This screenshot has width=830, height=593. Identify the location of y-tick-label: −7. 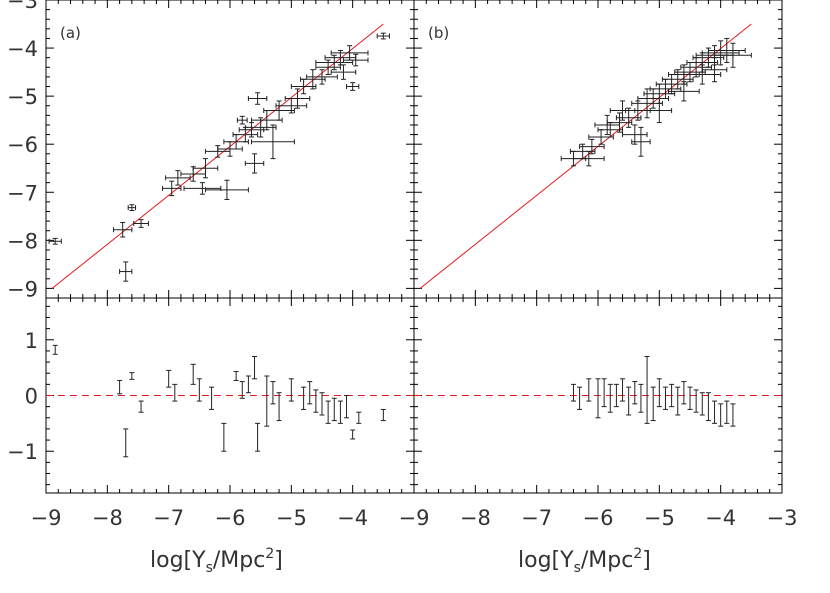
(22, 193).